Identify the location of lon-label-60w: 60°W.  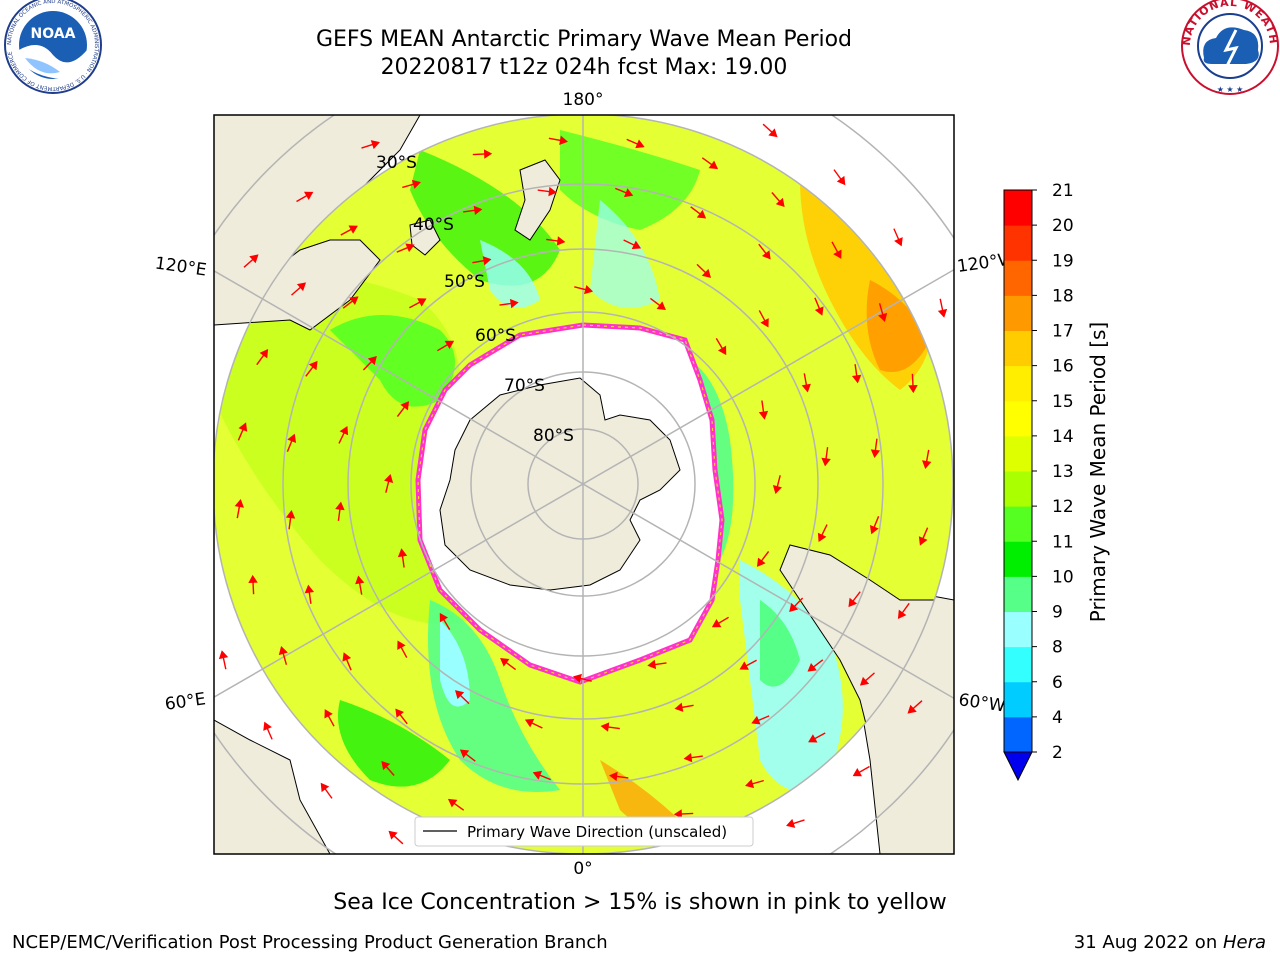
(981, 703).